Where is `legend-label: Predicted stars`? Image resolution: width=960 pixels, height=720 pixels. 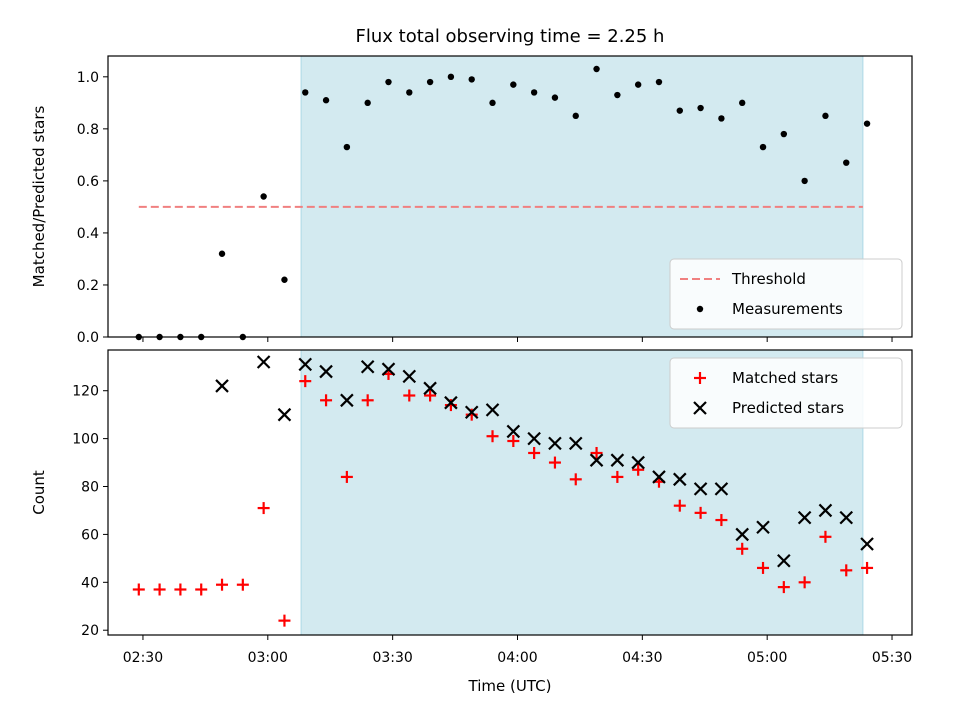 legend-label: Predicted stars is located at coordinates (788, 408).